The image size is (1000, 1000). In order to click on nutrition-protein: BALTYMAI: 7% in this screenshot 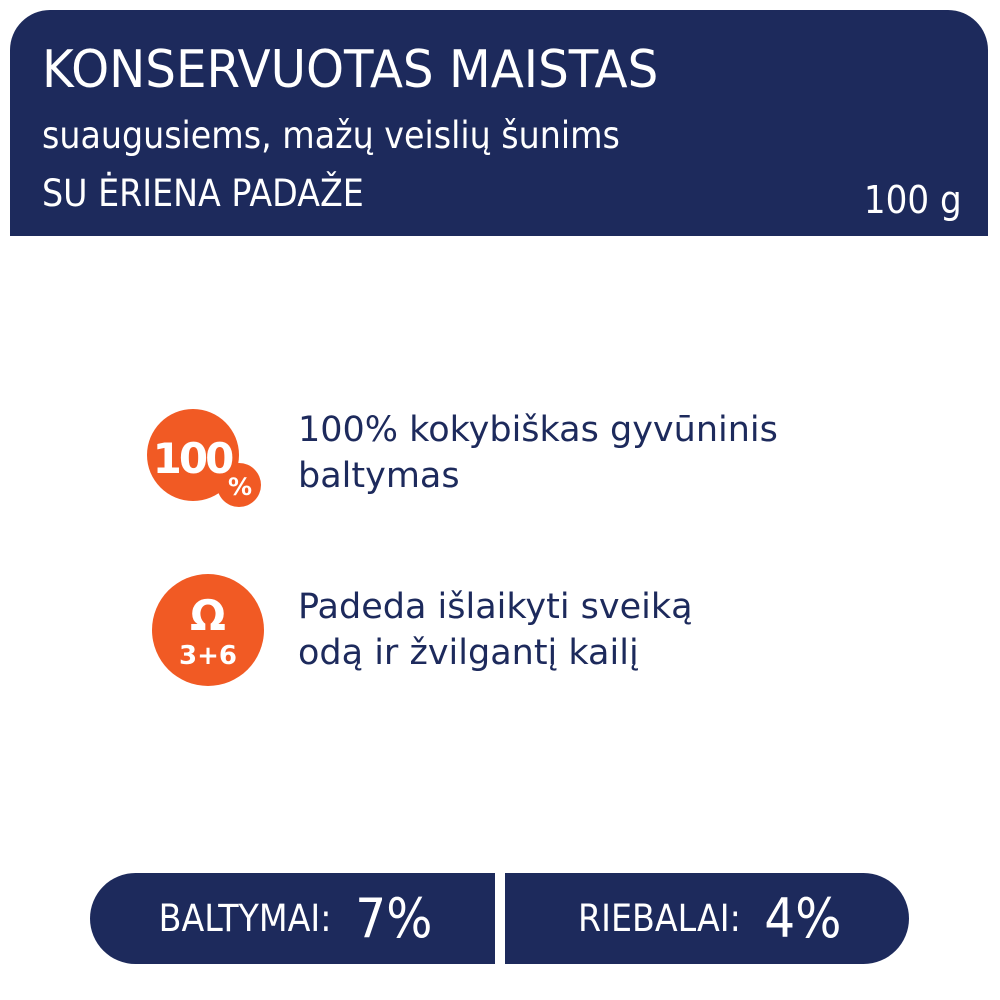, I will do `click(292, 918)`.